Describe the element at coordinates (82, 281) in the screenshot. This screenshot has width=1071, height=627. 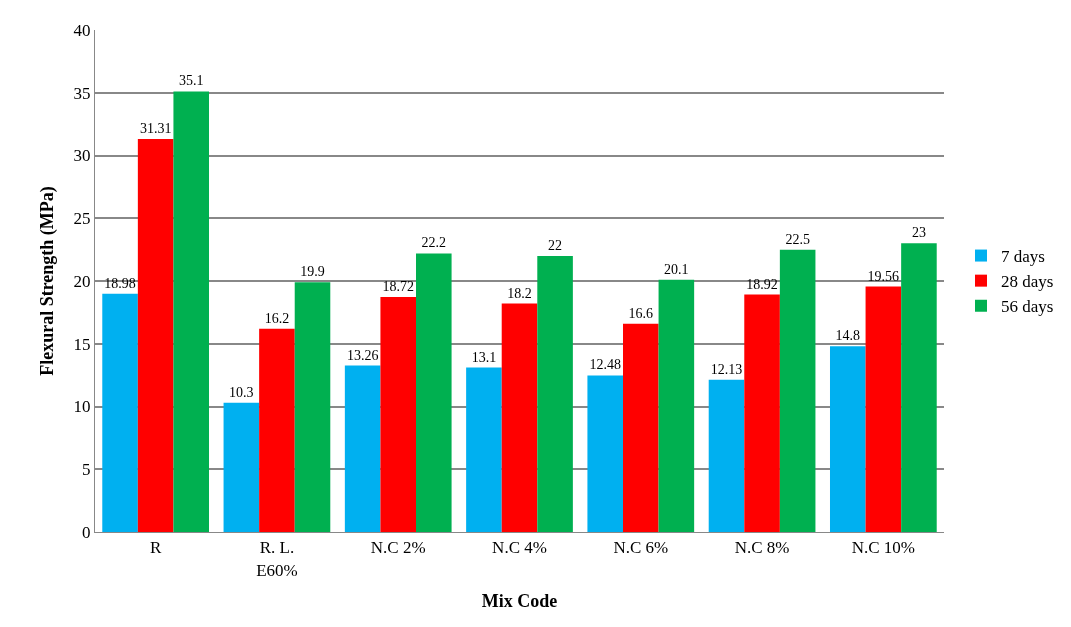
I see `y-tick-label: 20` at that location.